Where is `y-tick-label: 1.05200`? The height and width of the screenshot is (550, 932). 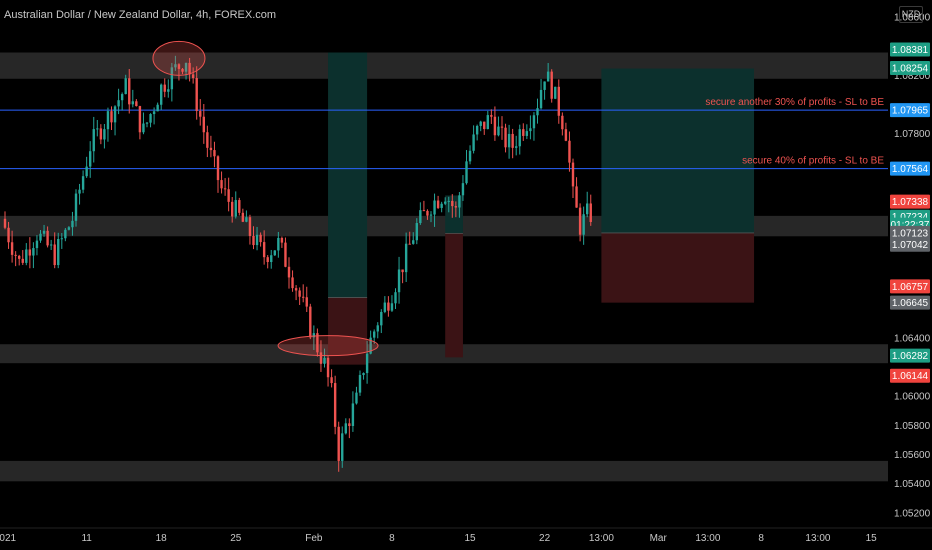 y-tick-label: 1.05200 is located at coordinates (912, 513).